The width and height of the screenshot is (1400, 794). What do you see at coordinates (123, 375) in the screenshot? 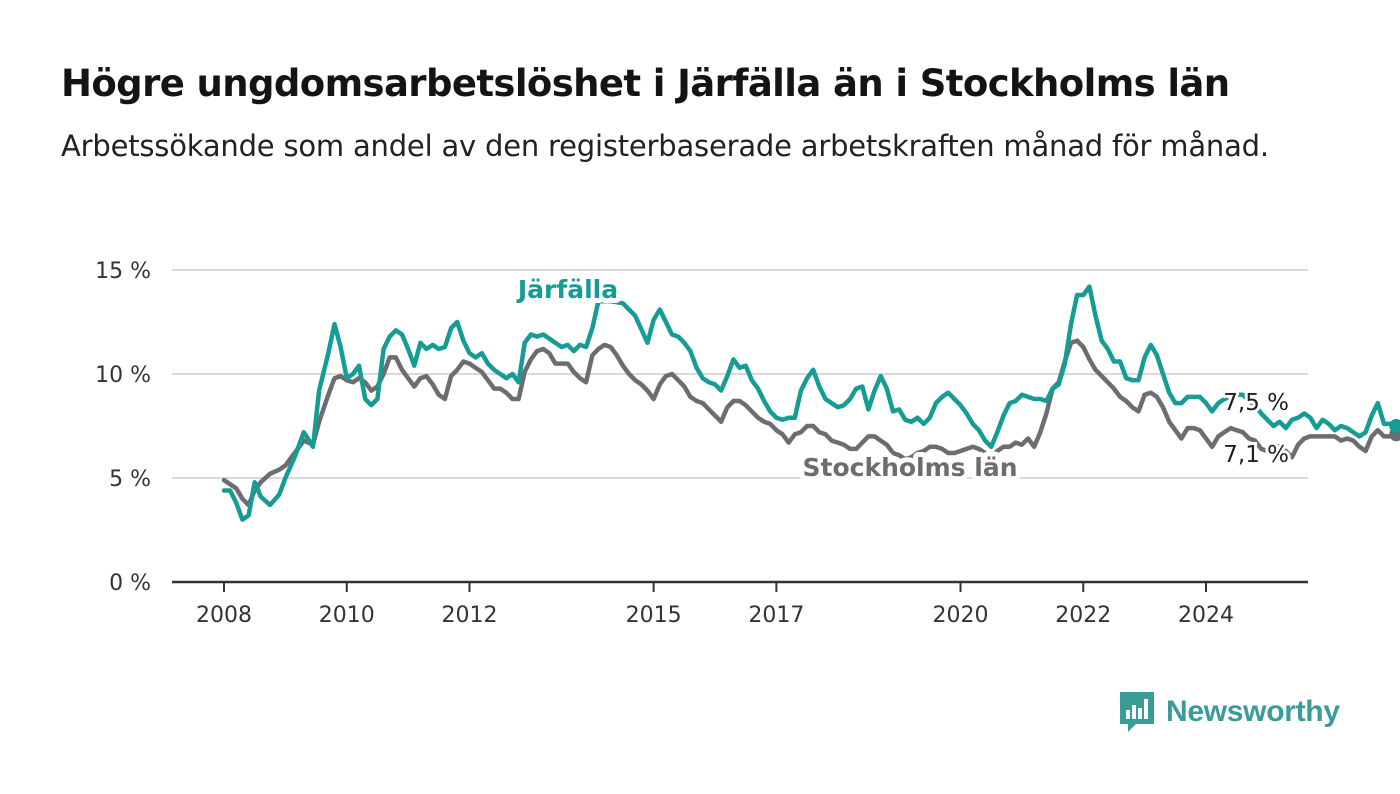
I see `y-tick-label: 10 %` at bounding box center [123, 375].